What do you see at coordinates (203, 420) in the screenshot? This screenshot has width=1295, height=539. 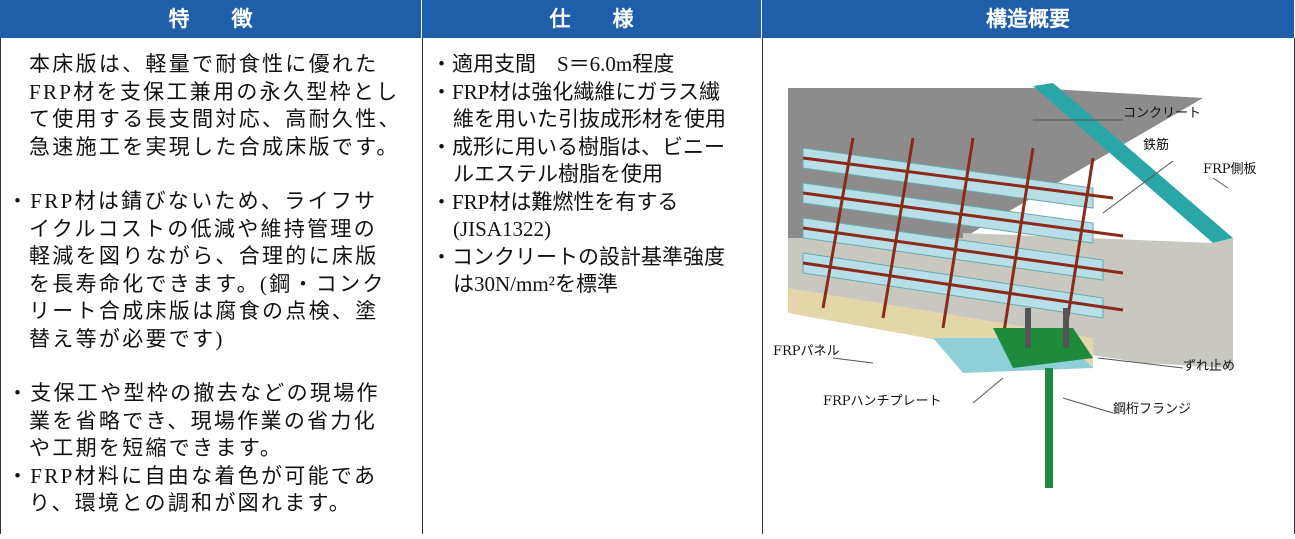 I see `text-line: 業を省略でき、現場作業の省力化` at bounding box center [203, 420].